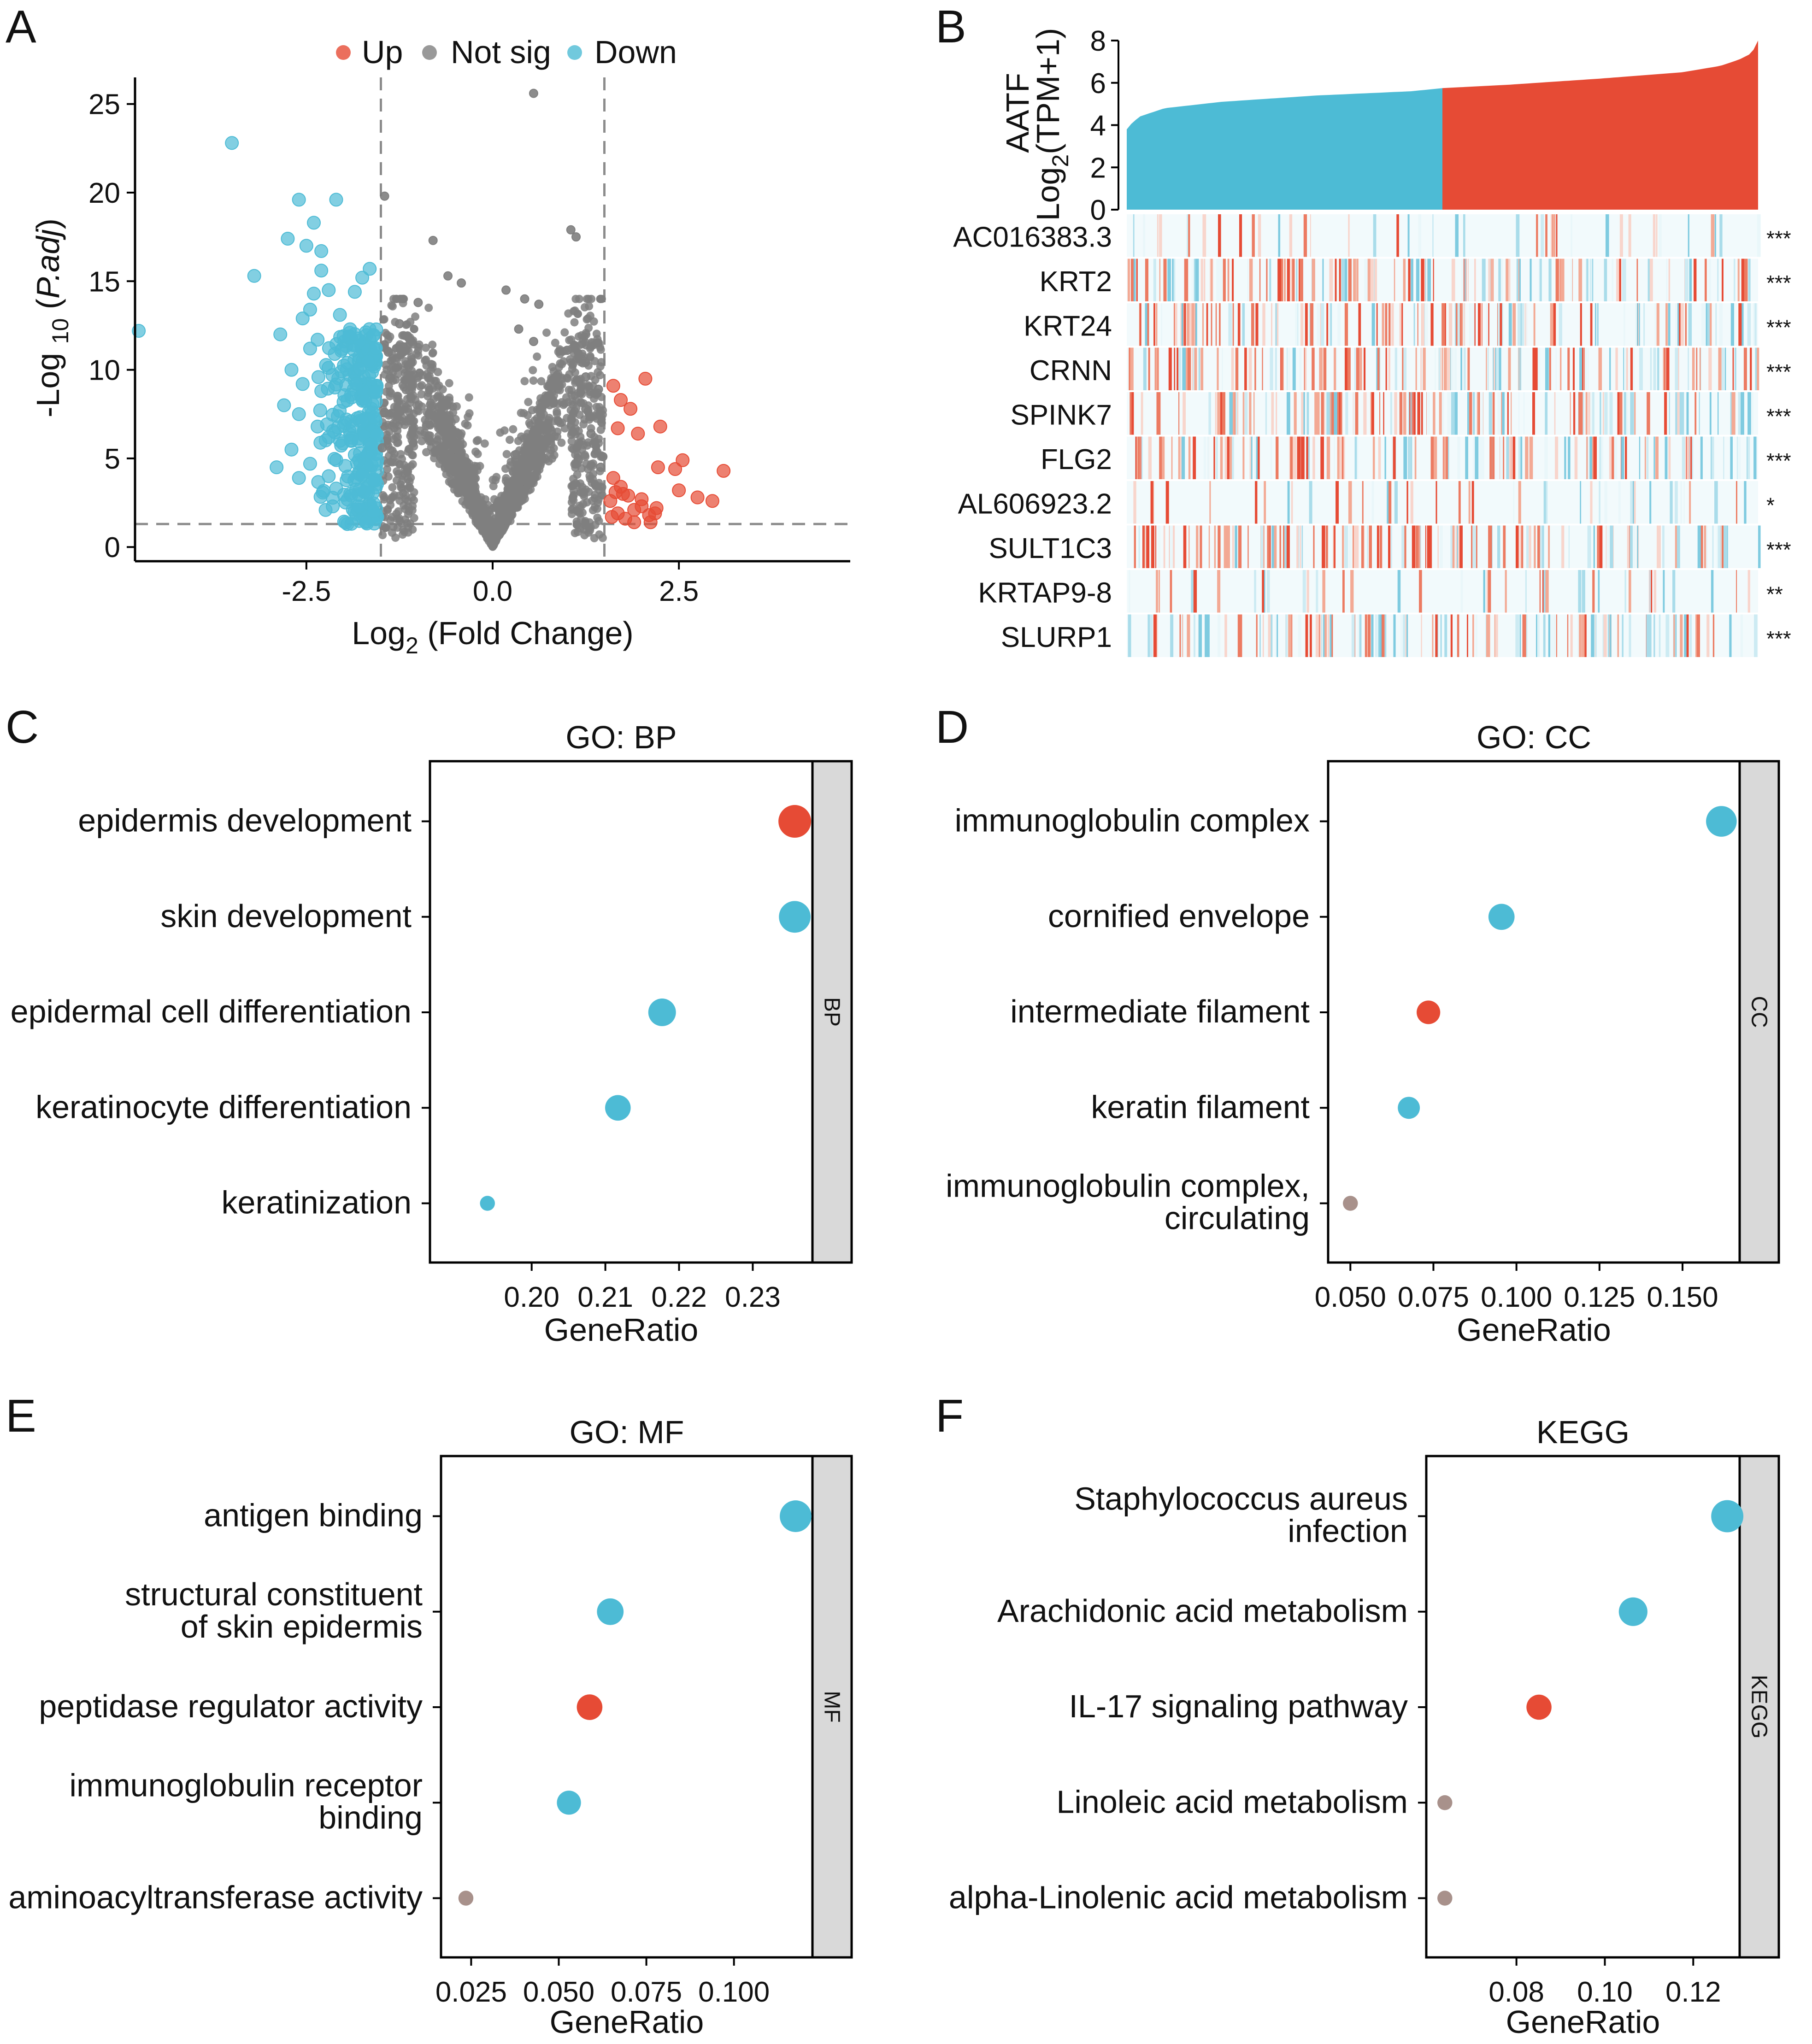 The image size is (1812, 2044). Describe the element at coordinates (574, 52) in the screenshot. I see `legend-marker-down` at that location.